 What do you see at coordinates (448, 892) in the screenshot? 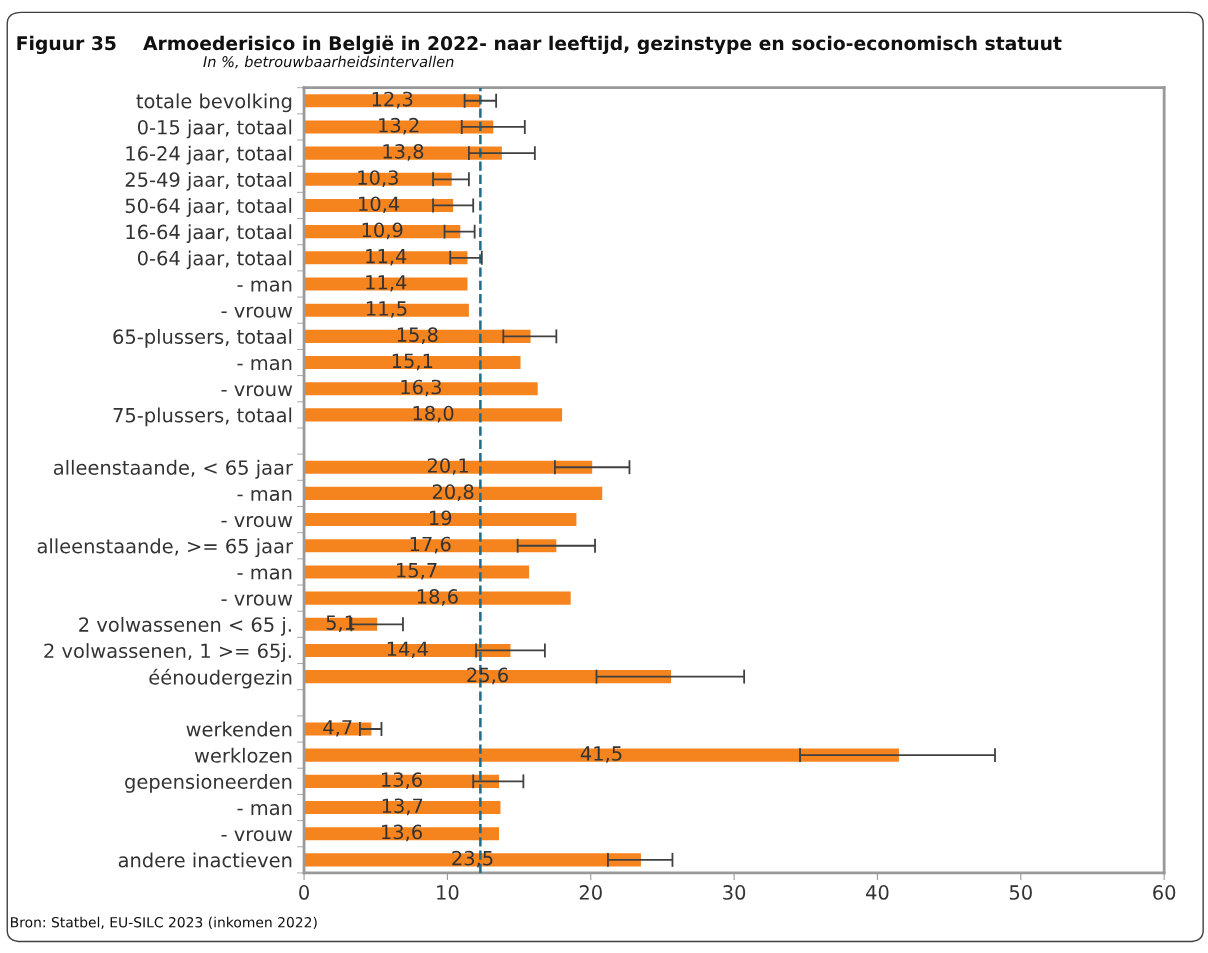
I see `x-tick-label: 10` at bounding box center [448, 892].